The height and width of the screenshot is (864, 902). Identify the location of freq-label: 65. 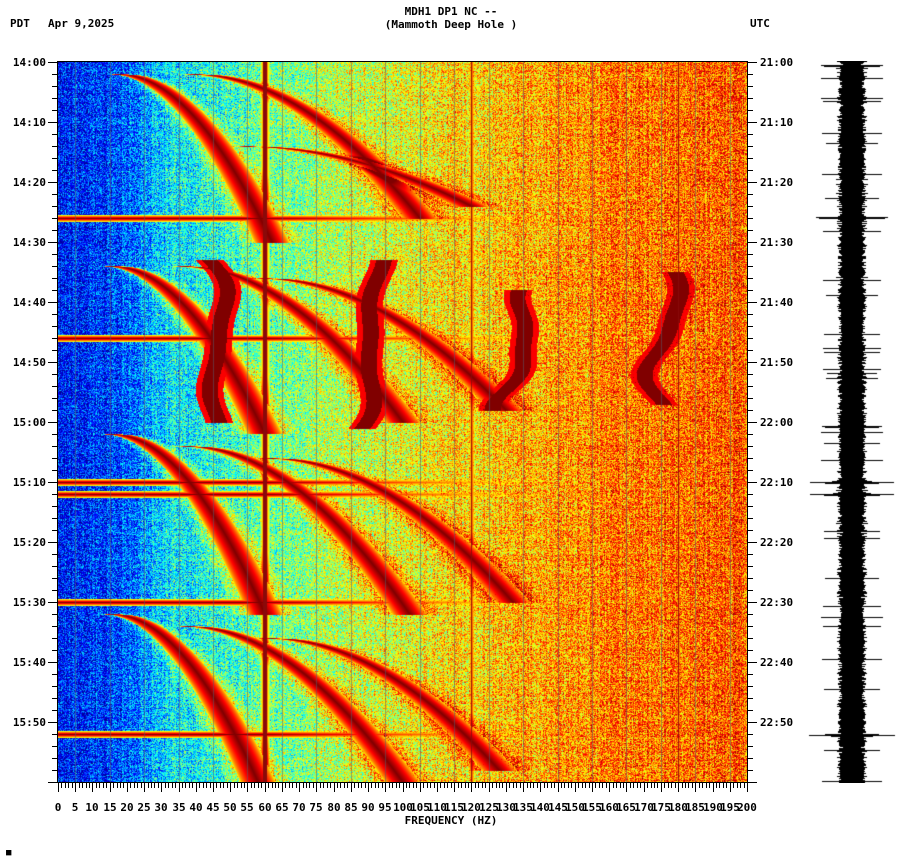
(282, 807).